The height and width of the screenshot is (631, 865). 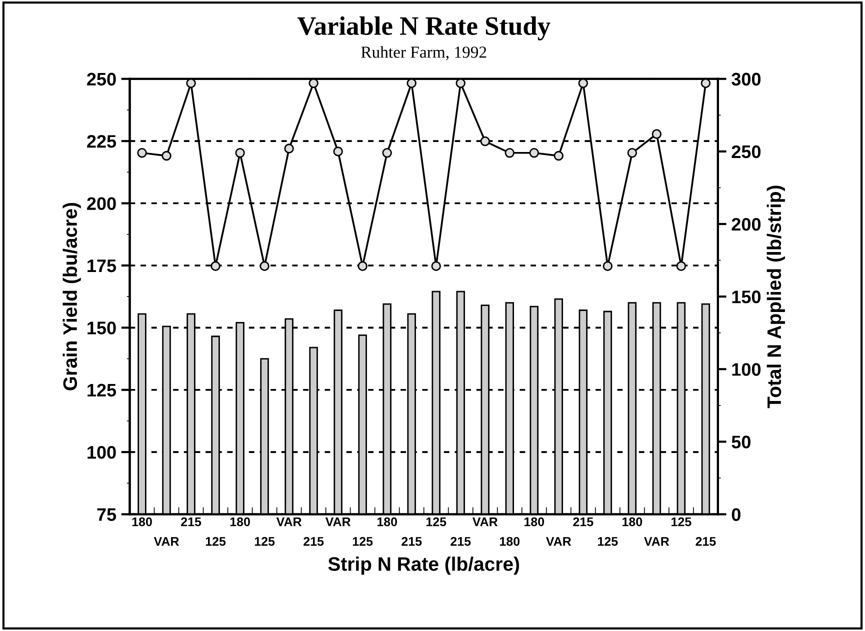 What do you see at coordinates (102, 328) in the screenshot?
I see `y-tick-label: 150` at bounding box center [102, 328].